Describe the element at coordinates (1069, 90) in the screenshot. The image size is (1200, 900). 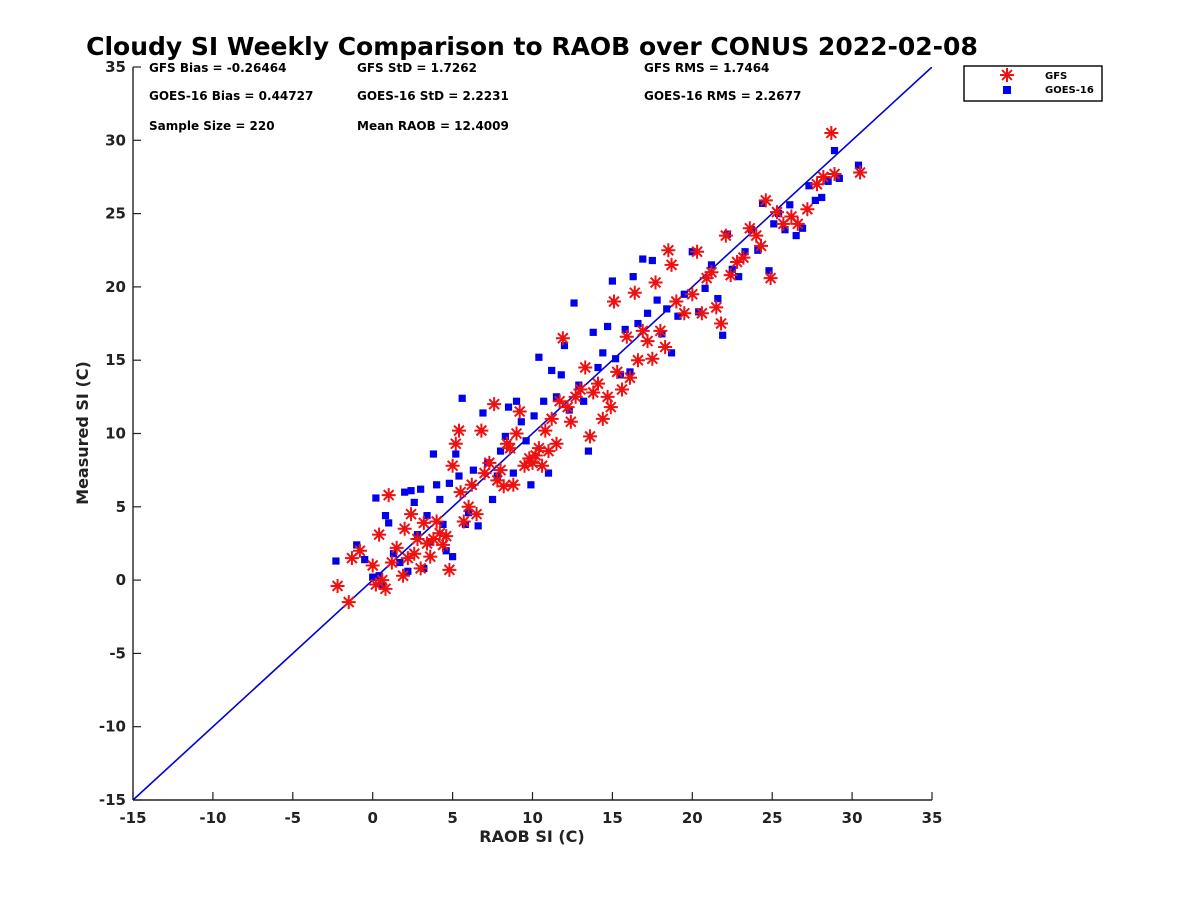
I see `legend-label-goes16: GOES-16` at that location.